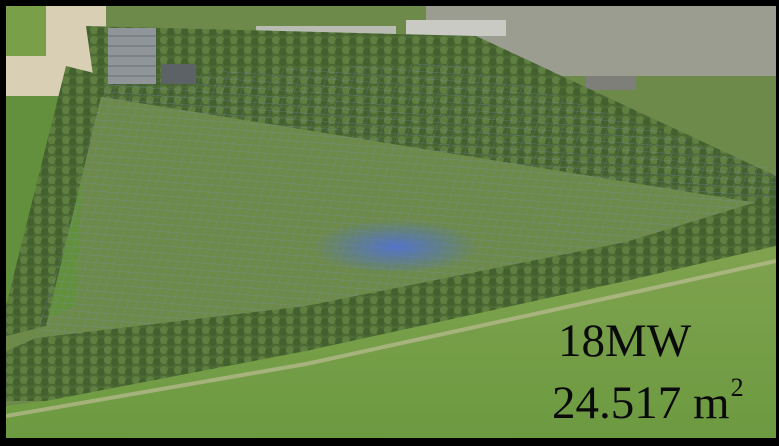 This screenshot has height=446, width=779. Describe the element at coordinates (641, 403) in the screenshot. I see `area-value: 24.517 m` at that location.